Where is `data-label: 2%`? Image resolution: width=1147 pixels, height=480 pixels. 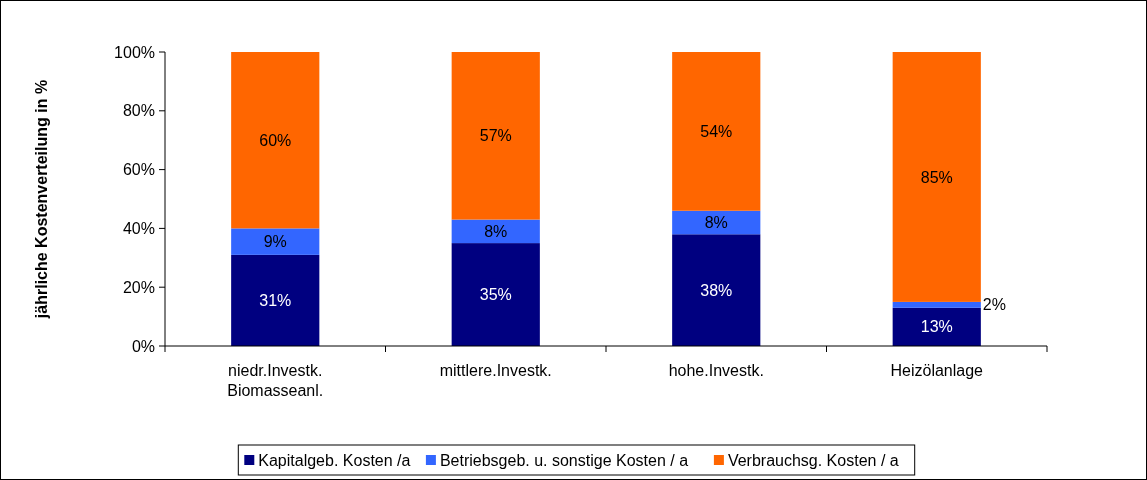 data-label: 2% is located at coordinates (994, 305).